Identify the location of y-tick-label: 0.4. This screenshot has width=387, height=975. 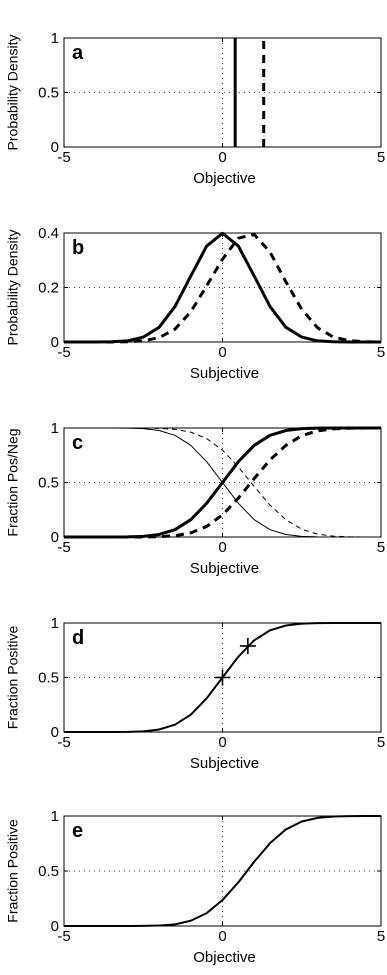
(48, 233).